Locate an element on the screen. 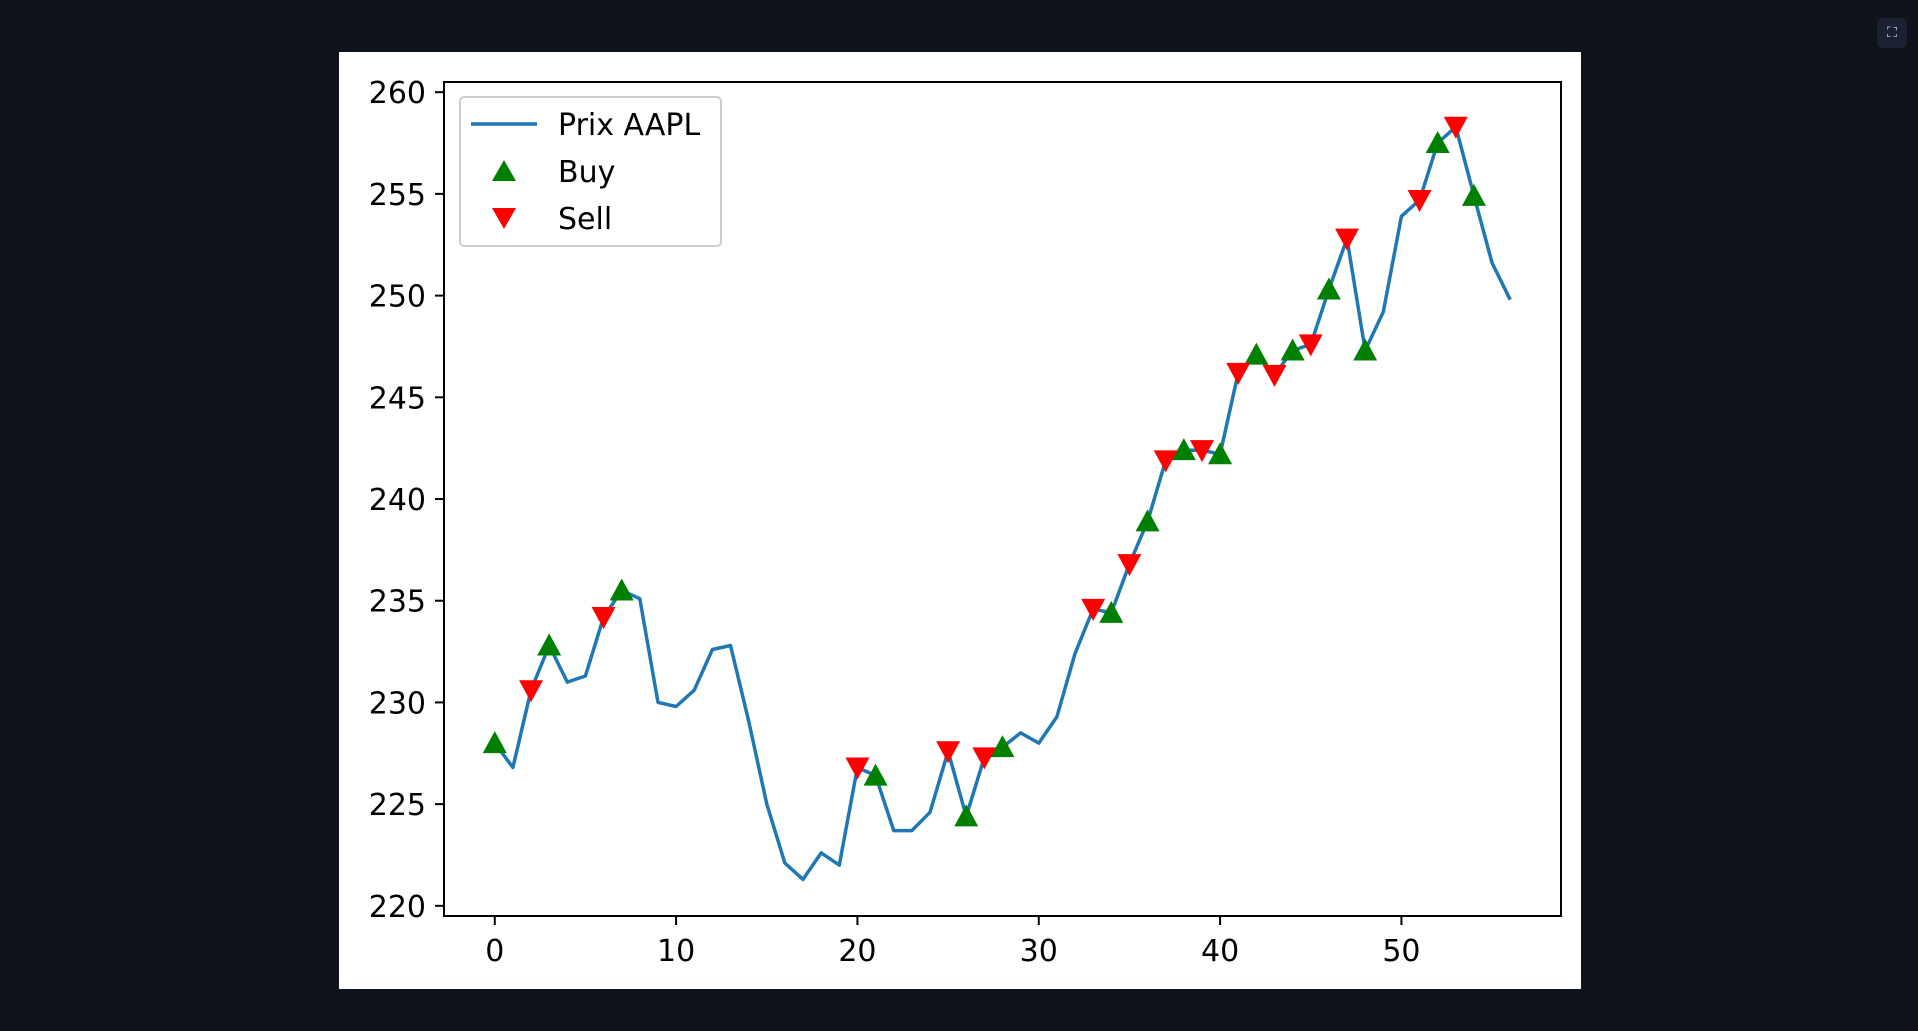 The width and height of the screenshot is (1918, 1031). legend-label: Prix AAPL is located at coordinates (629, 125).